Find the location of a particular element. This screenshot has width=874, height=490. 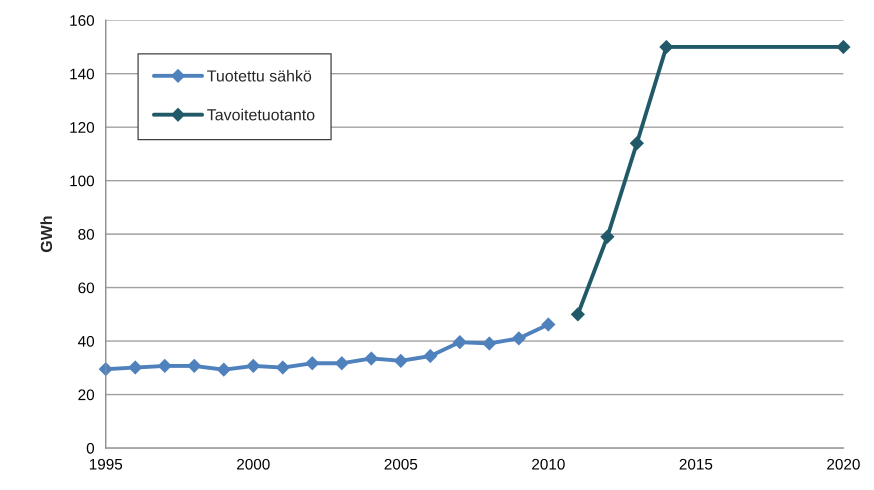

y-tick-label: 160 is located at coordinates (82, 20).